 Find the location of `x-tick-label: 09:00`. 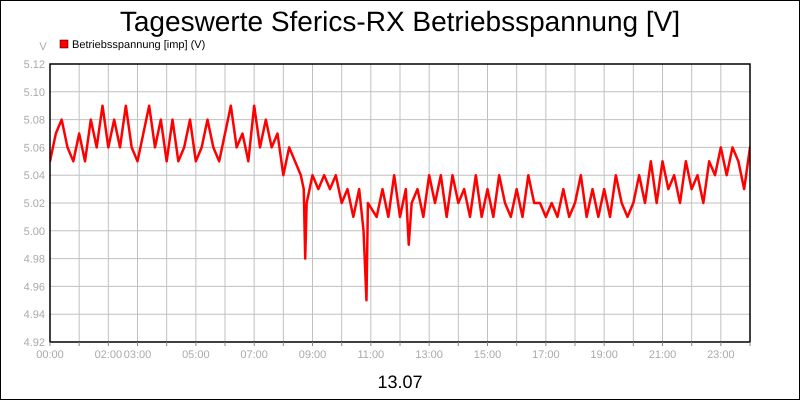

x-tick-label: 09:00 is located at coordinates (312, 355).